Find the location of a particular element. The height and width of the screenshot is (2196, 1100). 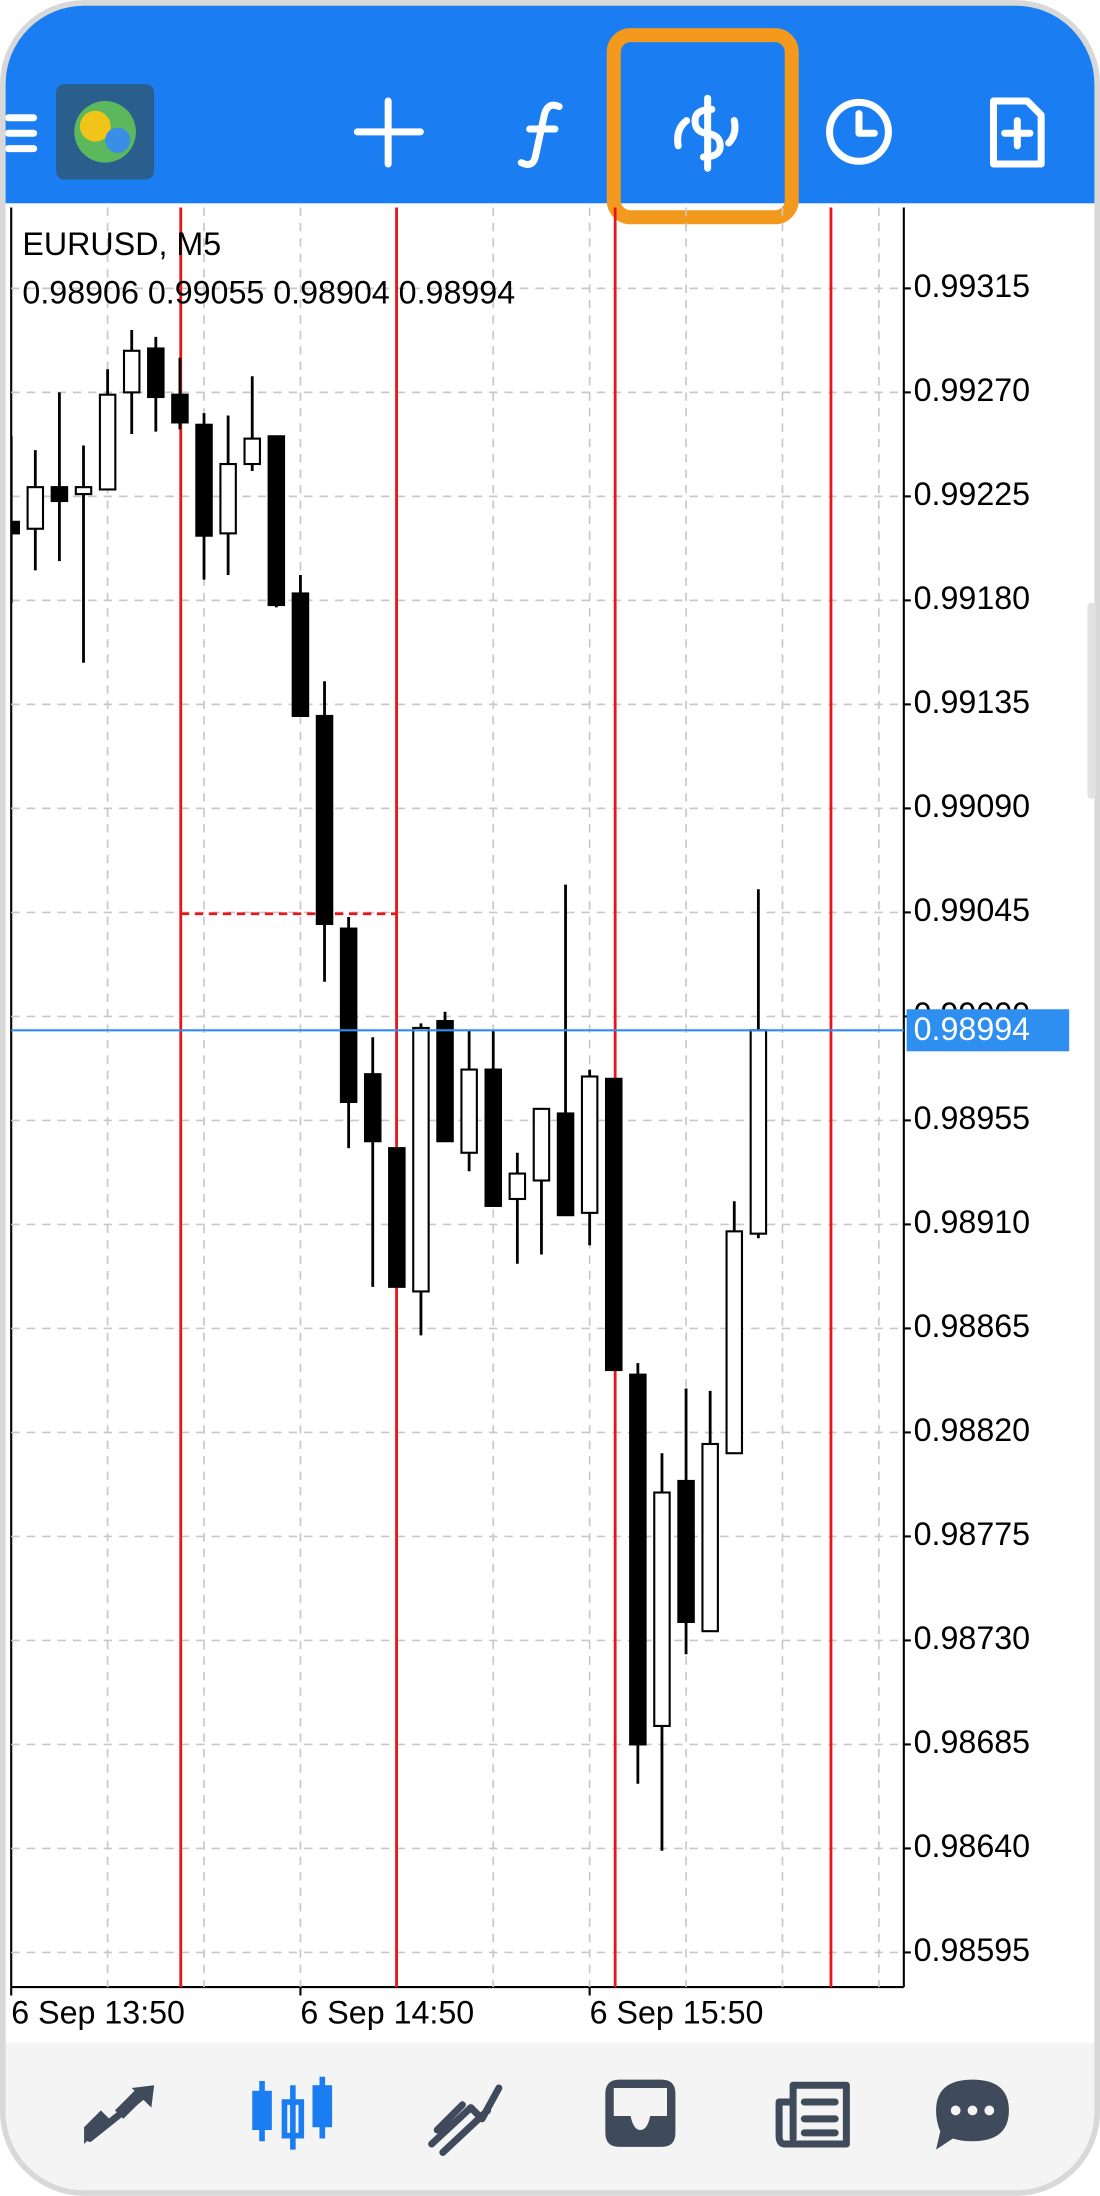

quotes-tab is located at coordinates (119, 2115).